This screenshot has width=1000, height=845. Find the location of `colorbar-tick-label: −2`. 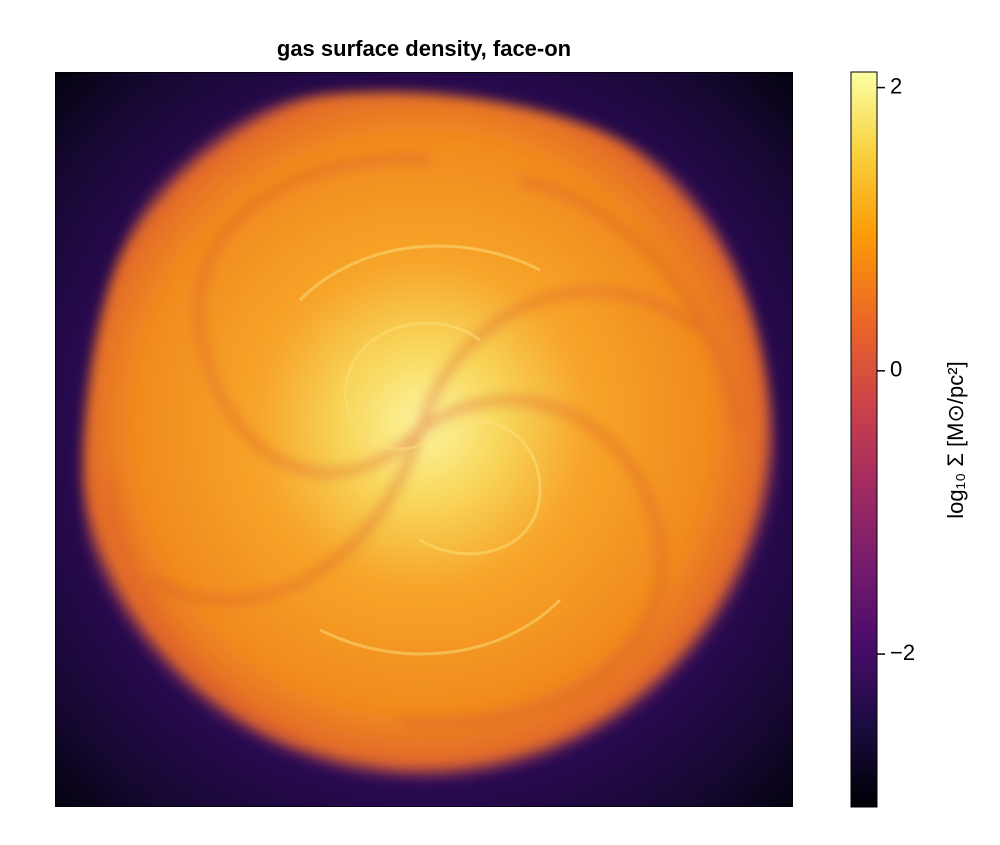

colorbar-tick-label: −2 is located at coordinates (902, 652).